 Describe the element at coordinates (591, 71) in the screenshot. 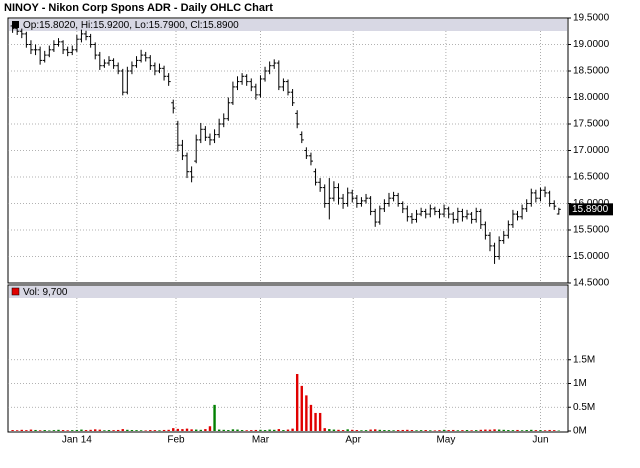

I see `y-tick-label: 18.5000` at that location.